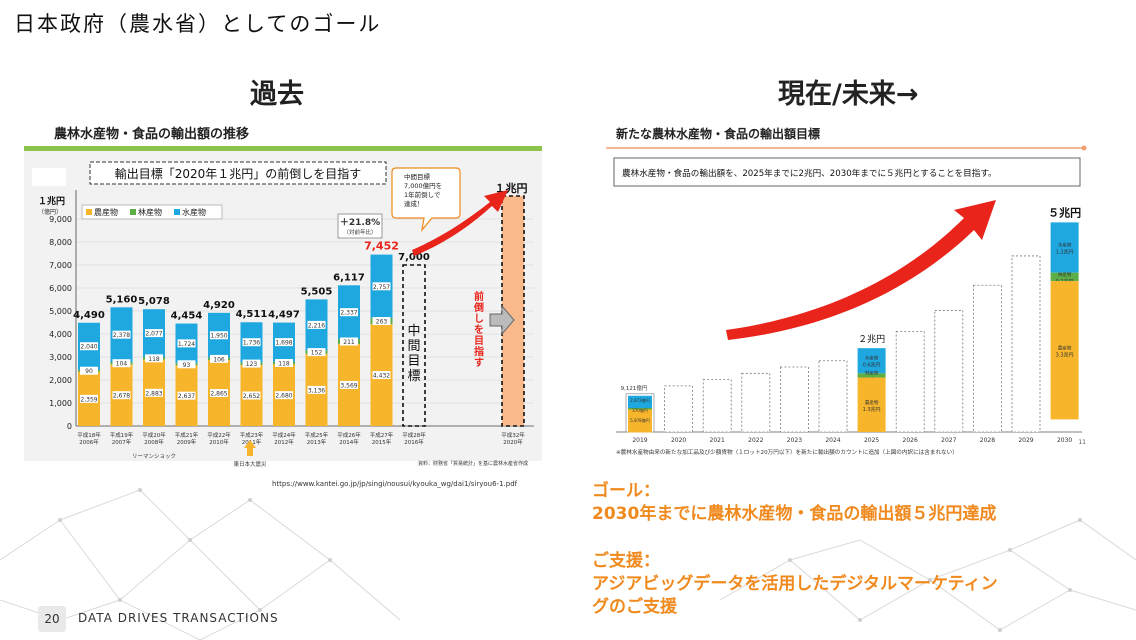  I want to click on chart1-y-tick: 5,000, so click(60, 311).